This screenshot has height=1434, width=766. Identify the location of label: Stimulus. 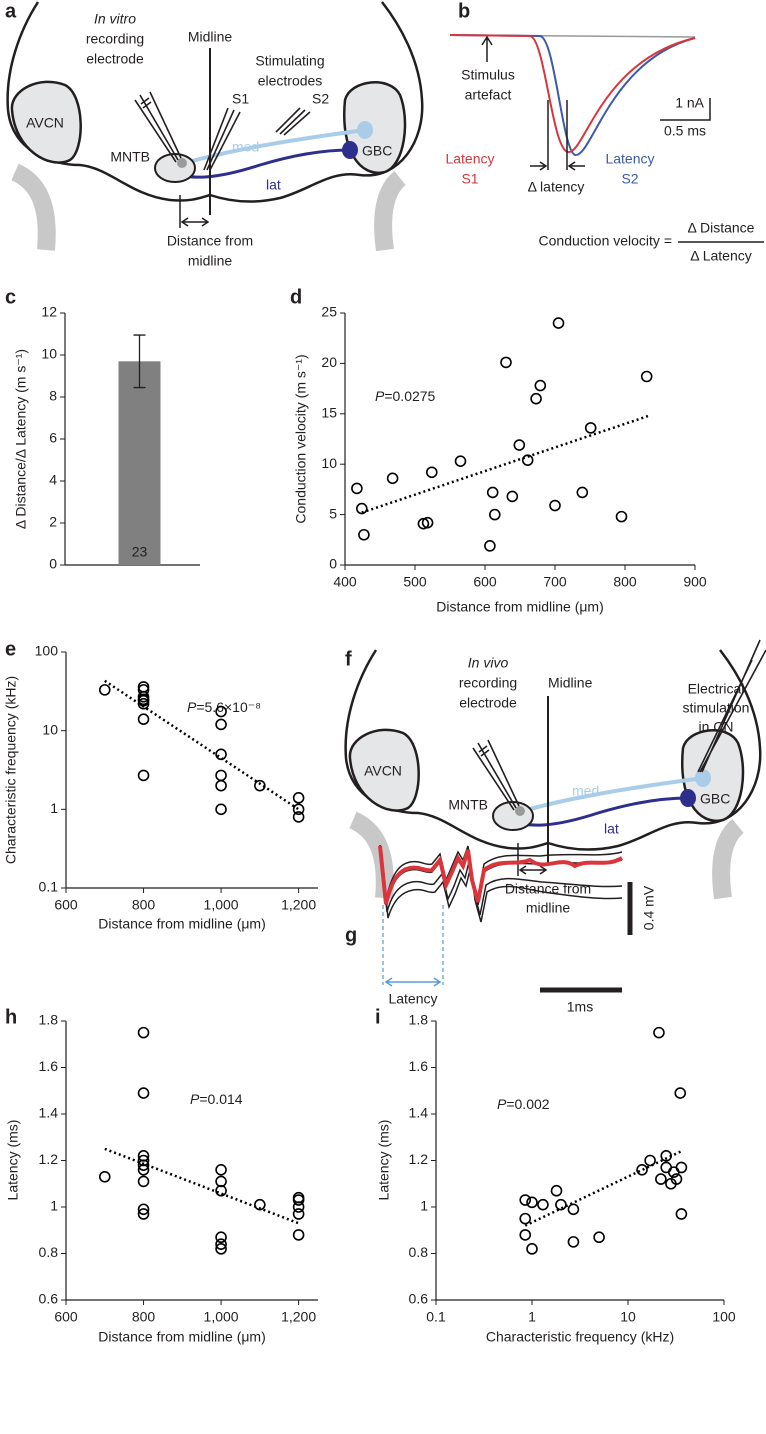
(488, 75).